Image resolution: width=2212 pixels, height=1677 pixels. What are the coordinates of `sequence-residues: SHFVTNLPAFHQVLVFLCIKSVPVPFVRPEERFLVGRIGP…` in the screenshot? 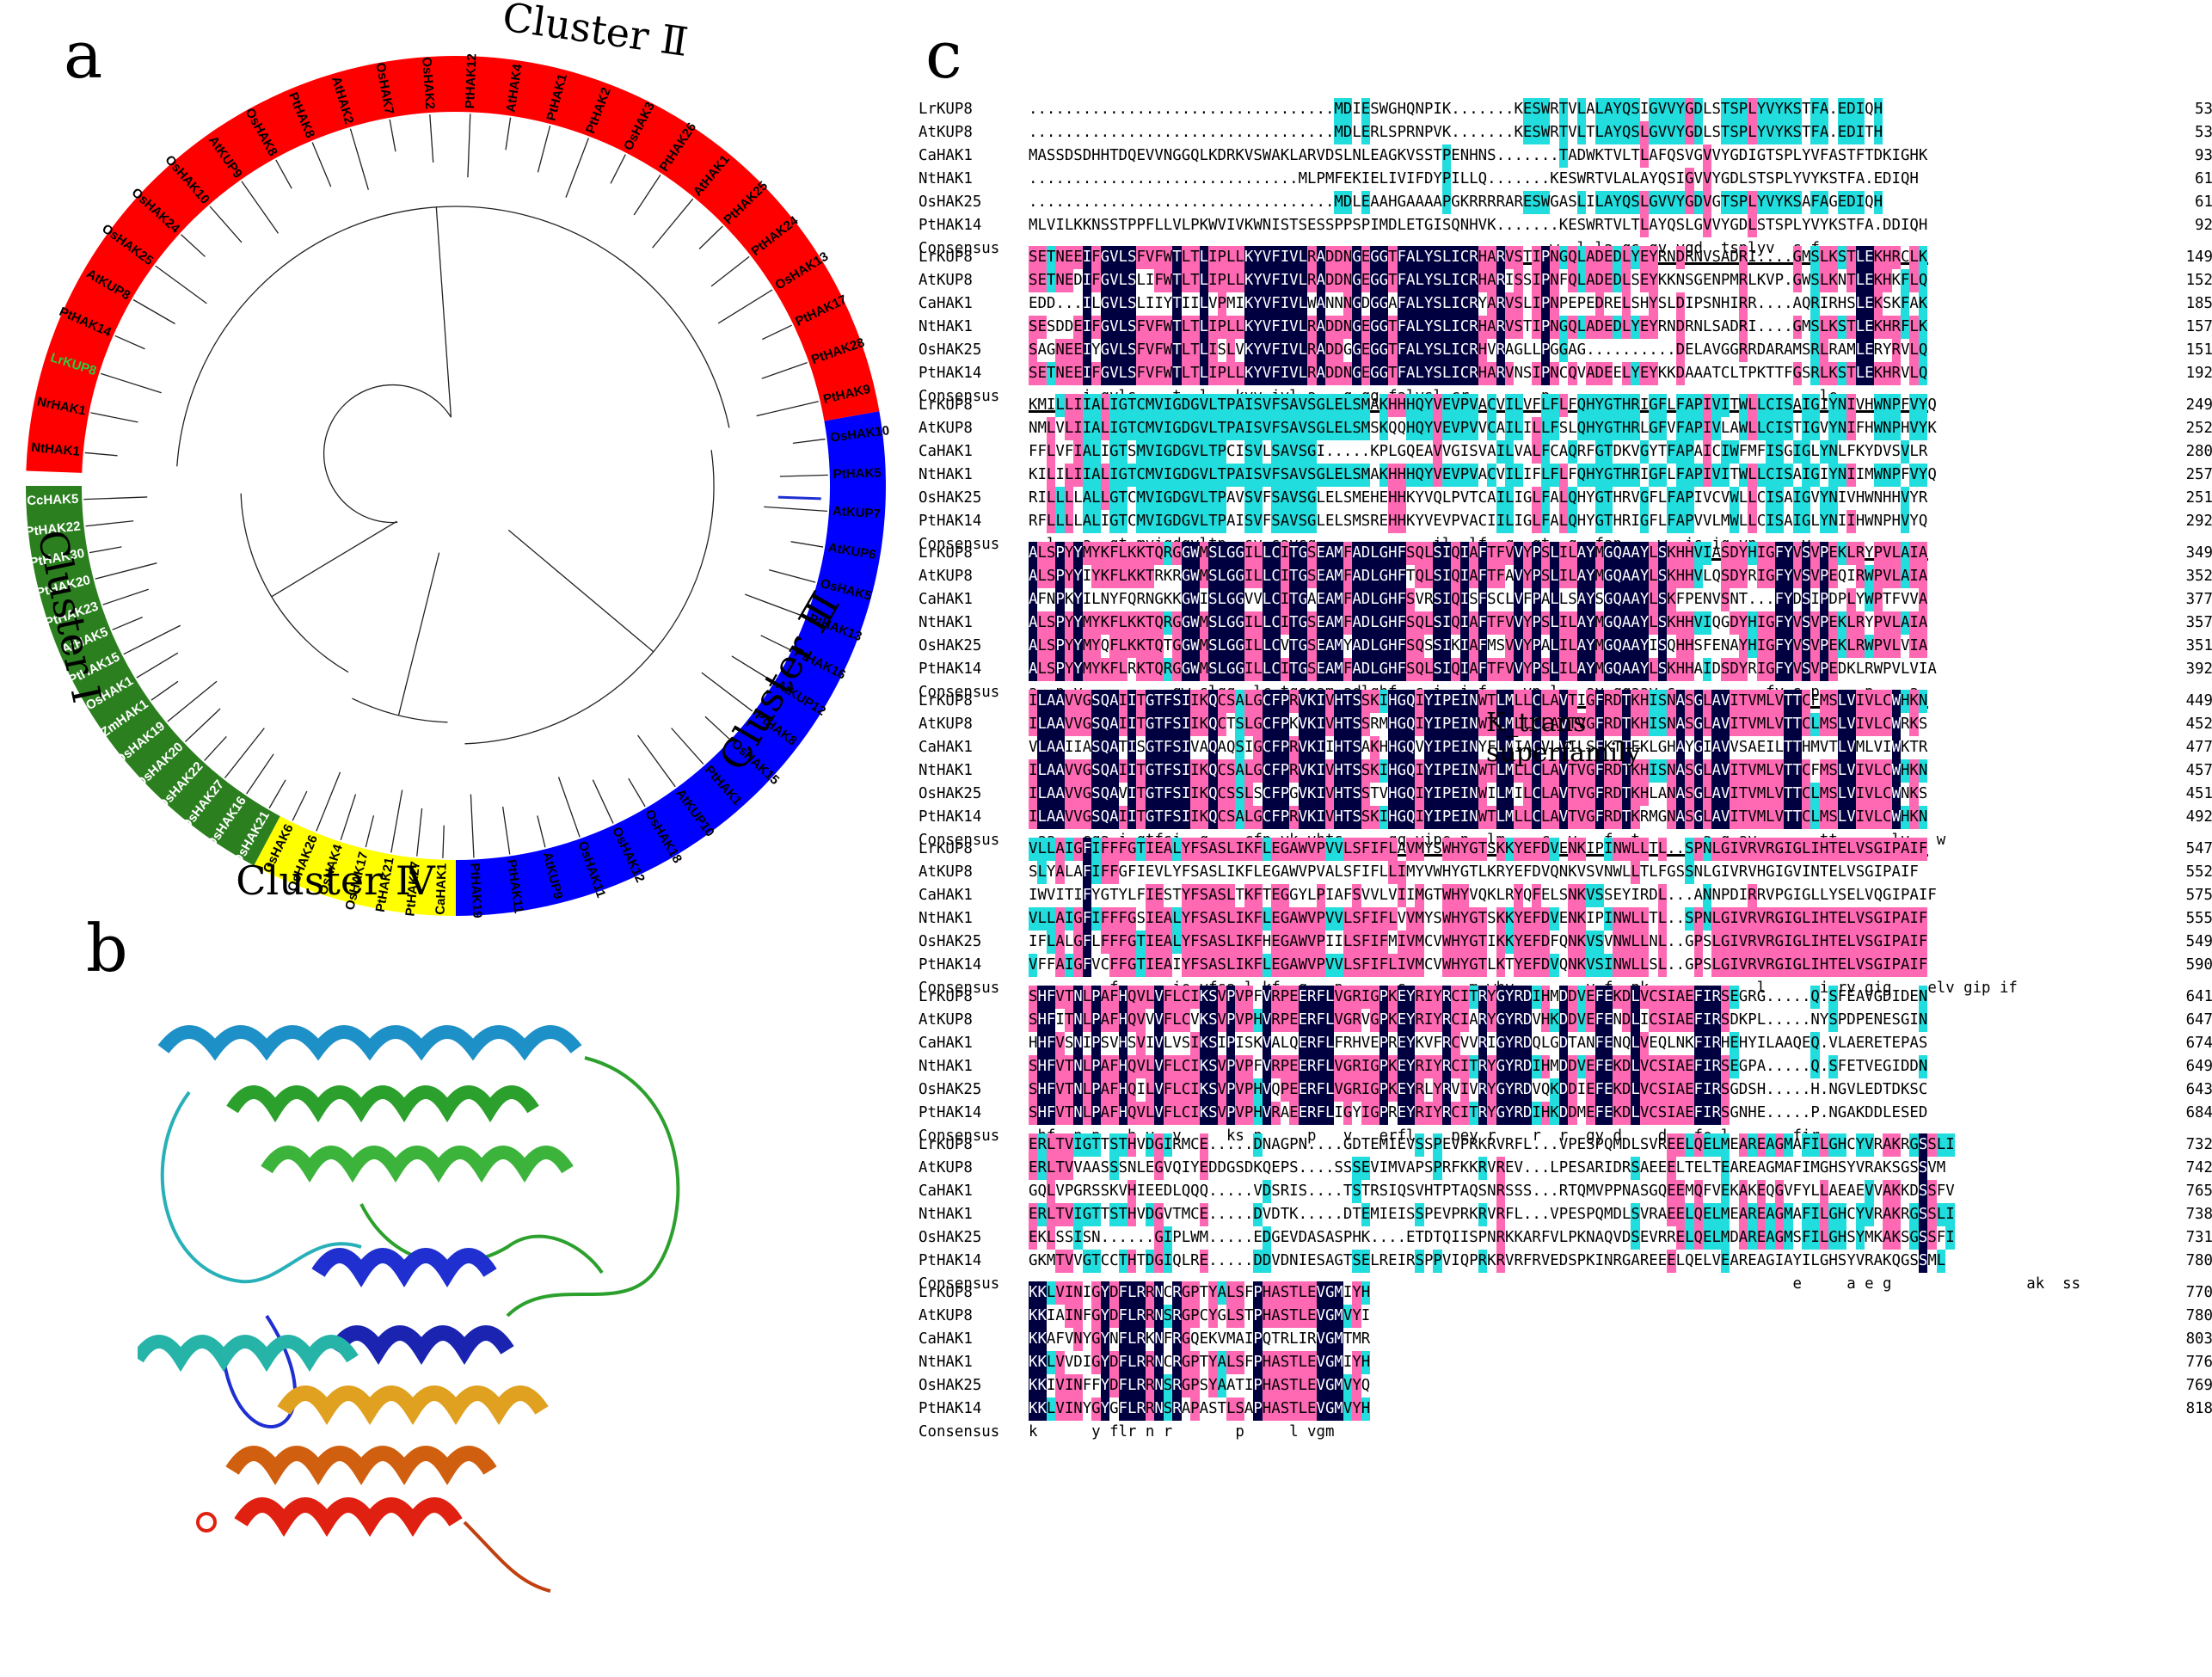 It's located at (1478, 997).